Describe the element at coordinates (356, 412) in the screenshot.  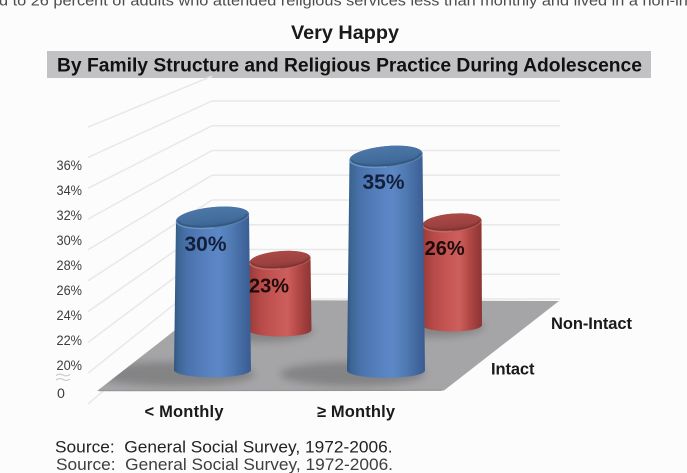
I see `svg-text: ≥ Monthly` at that location.